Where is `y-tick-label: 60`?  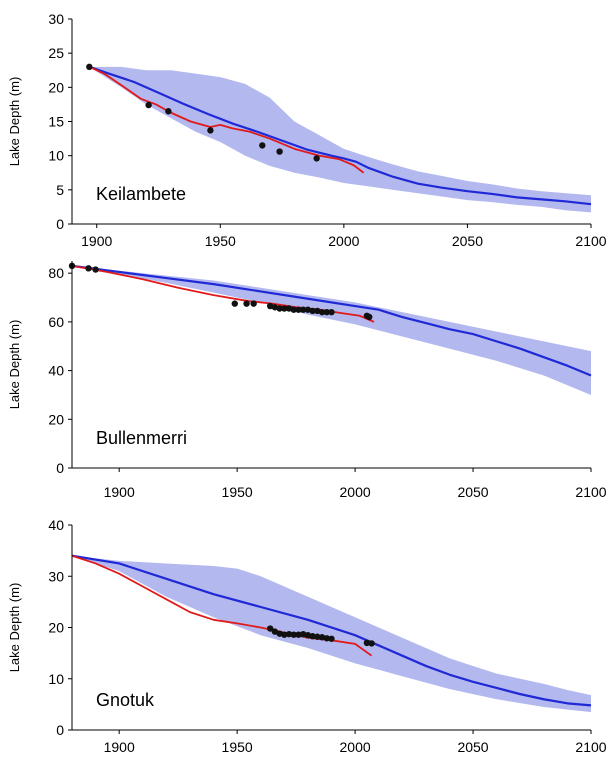 y-tick-label: 60 is located at coordinates (56, 322).